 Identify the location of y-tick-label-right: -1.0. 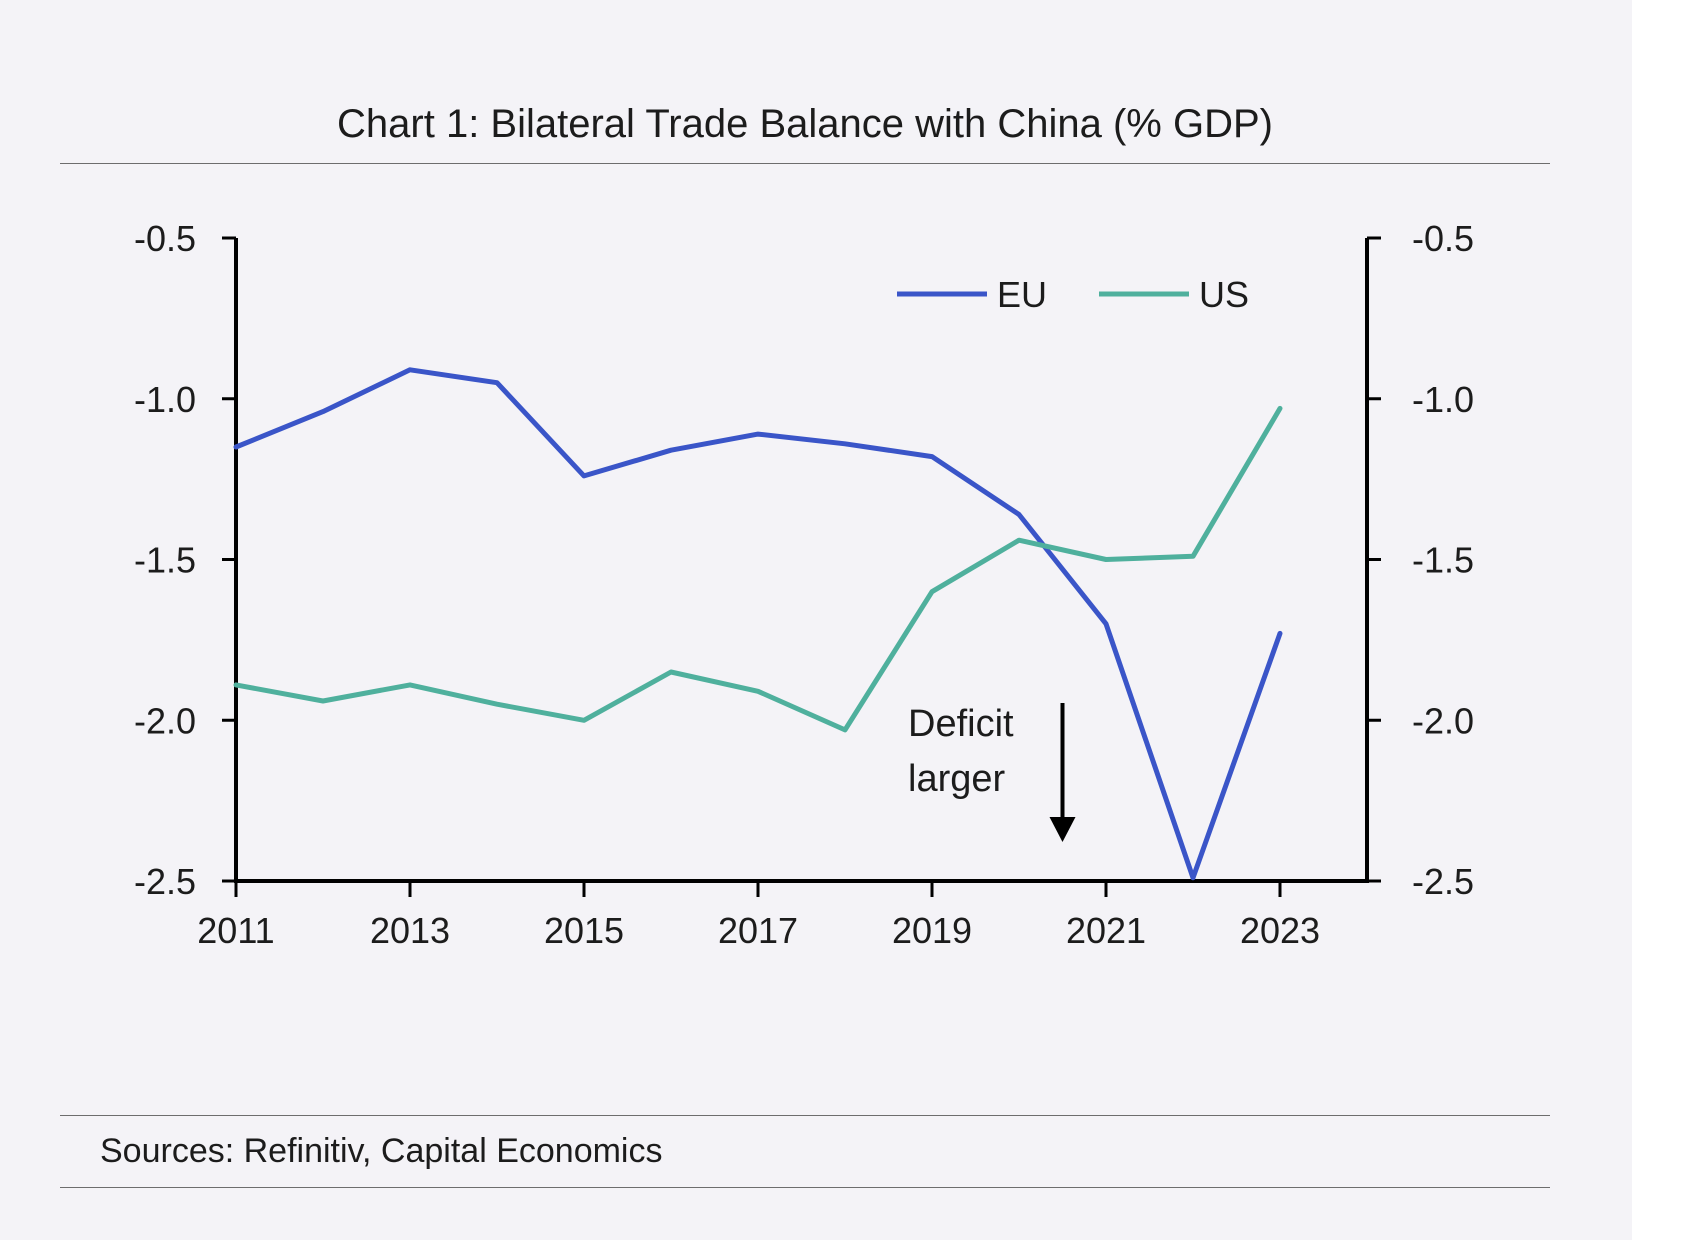
(1443, 399).